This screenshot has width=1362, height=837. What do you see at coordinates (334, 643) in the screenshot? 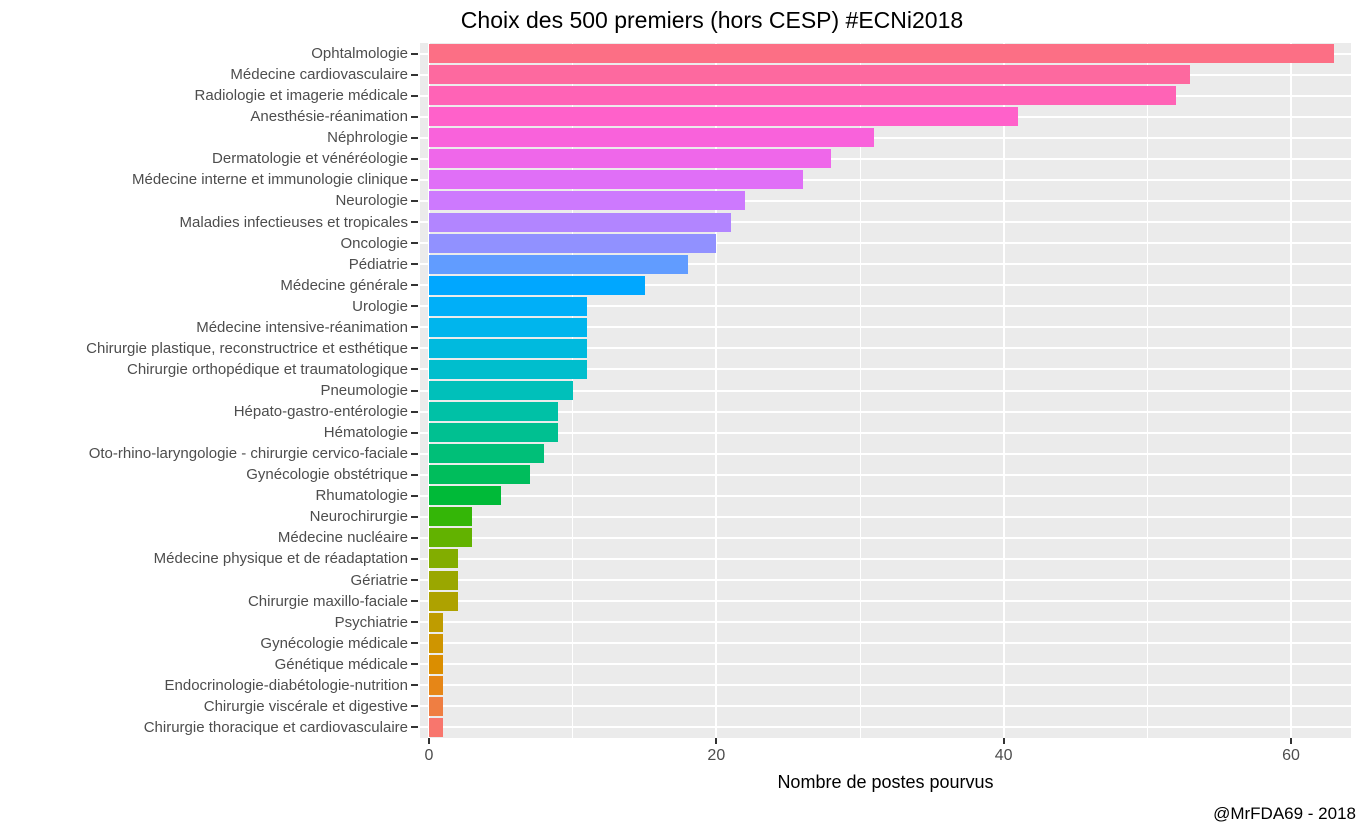
I see `y-axis-label: Gynécologie médicale` at bounding box center [334, 643].